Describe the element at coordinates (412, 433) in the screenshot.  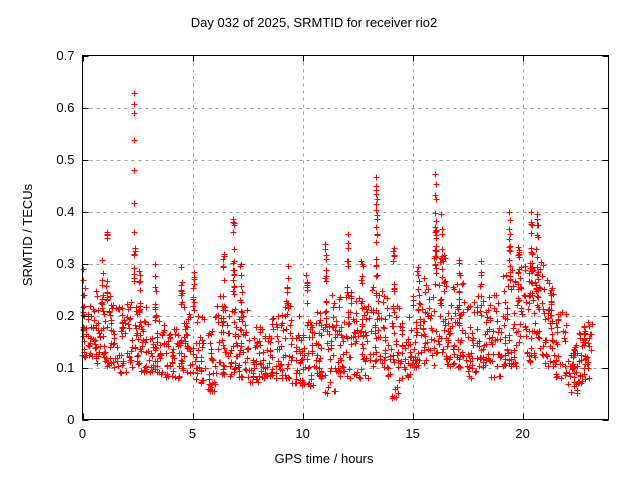
I see `x-tick-label: 15` at that location.